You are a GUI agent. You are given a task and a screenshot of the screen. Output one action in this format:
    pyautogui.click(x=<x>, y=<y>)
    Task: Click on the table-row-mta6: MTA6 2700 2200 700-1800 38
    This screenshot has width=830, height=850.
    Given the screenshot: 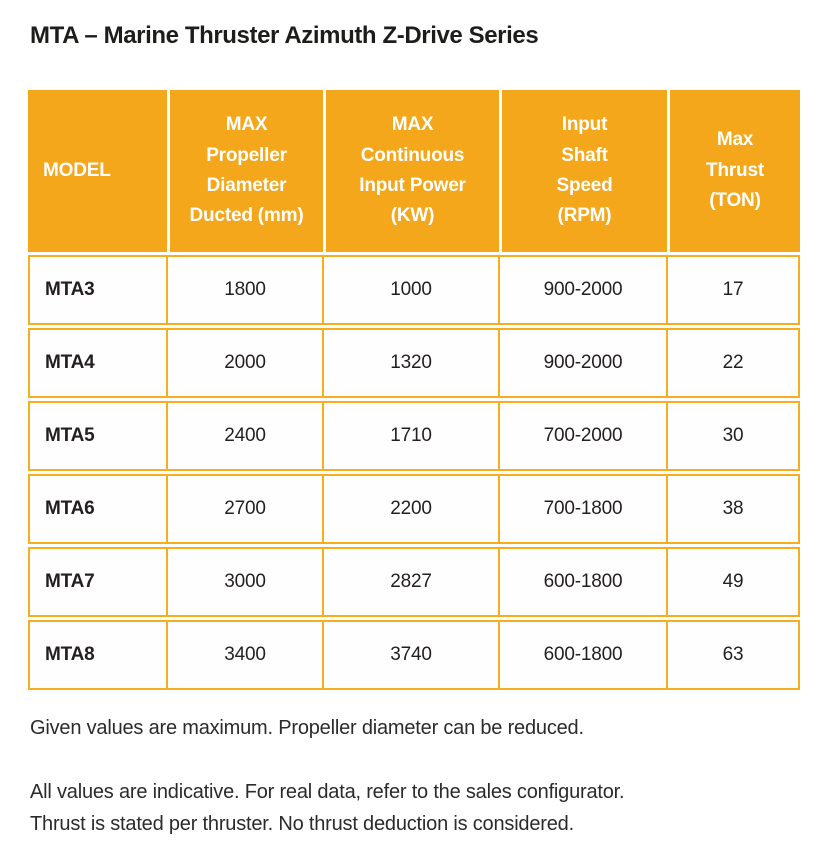 What is the action you would take?
    pyautogui.click(x=414, y=509)
    